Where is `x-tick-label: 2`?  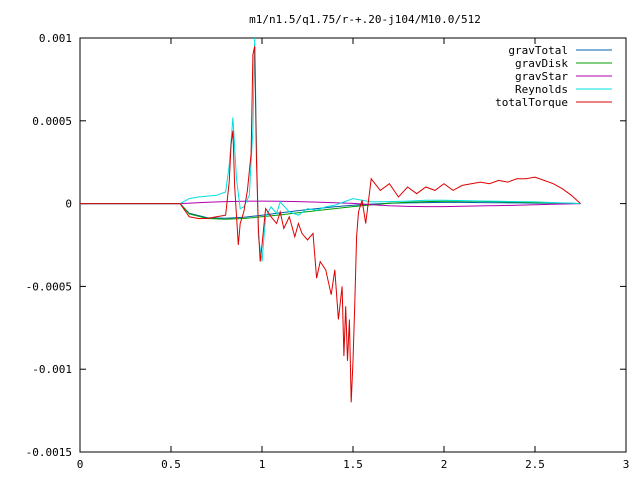 x-tick-label: 2 is located at coordinates (444, 464).